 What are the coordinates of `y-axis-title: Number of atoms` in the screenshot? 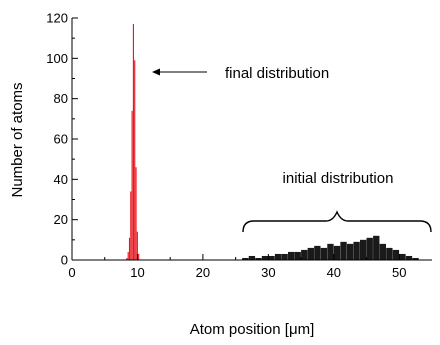 It's located at (17, 139).